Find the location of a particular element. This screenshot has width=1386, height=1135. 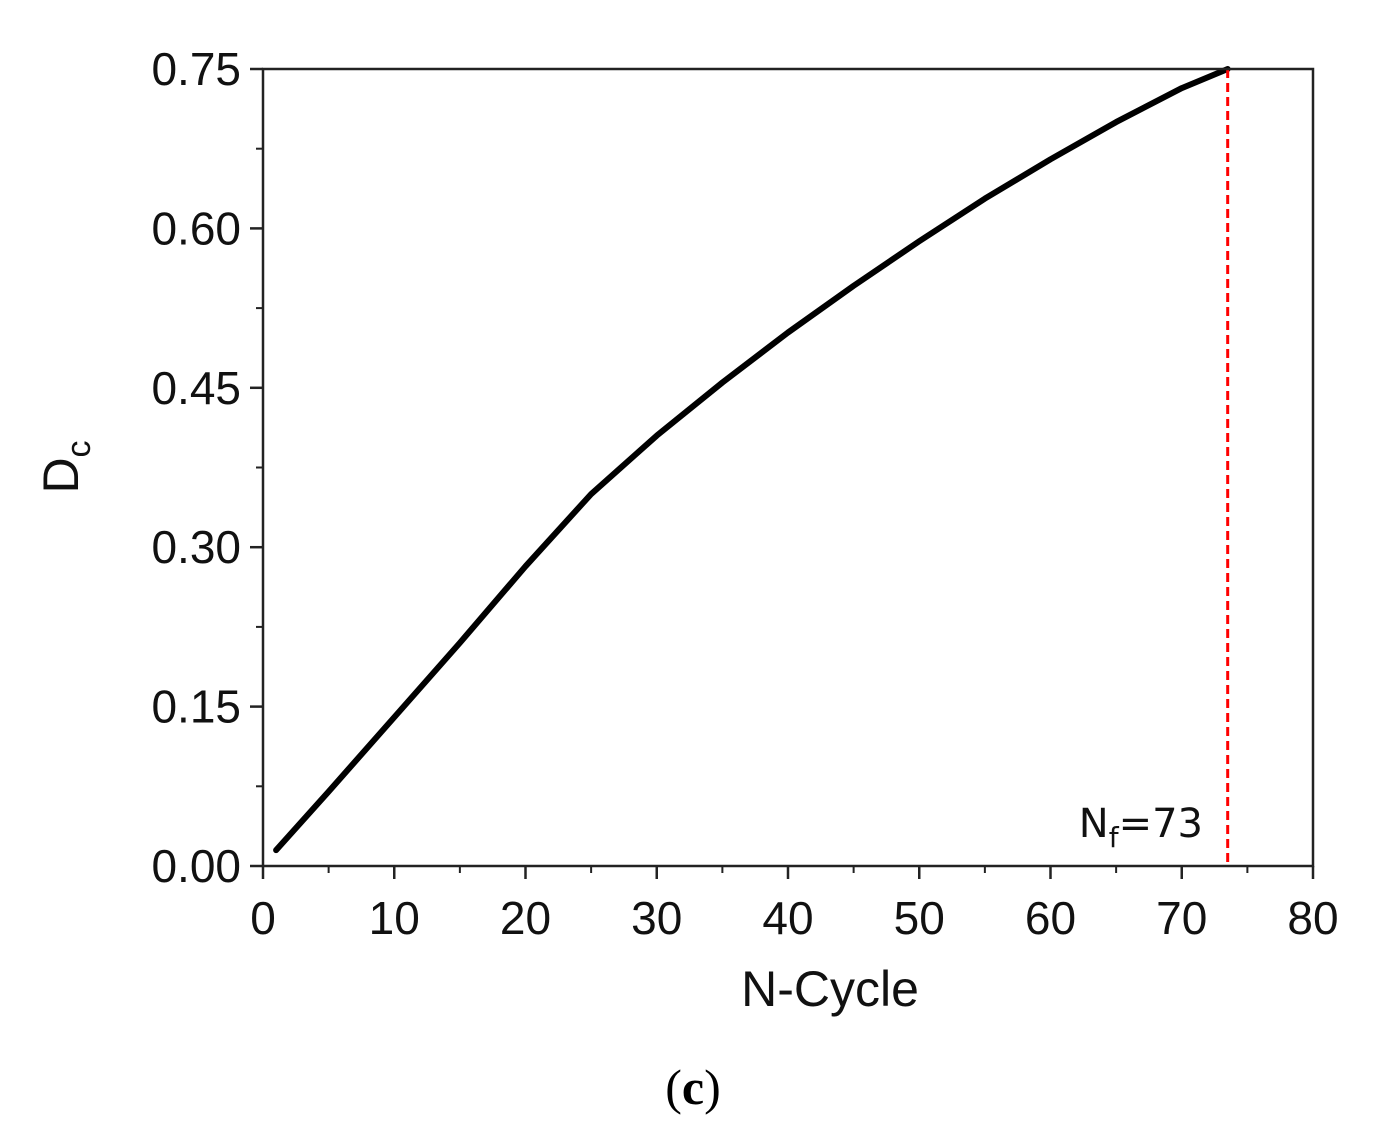

panel-label: (c) is located at coordinates (693, 1087).